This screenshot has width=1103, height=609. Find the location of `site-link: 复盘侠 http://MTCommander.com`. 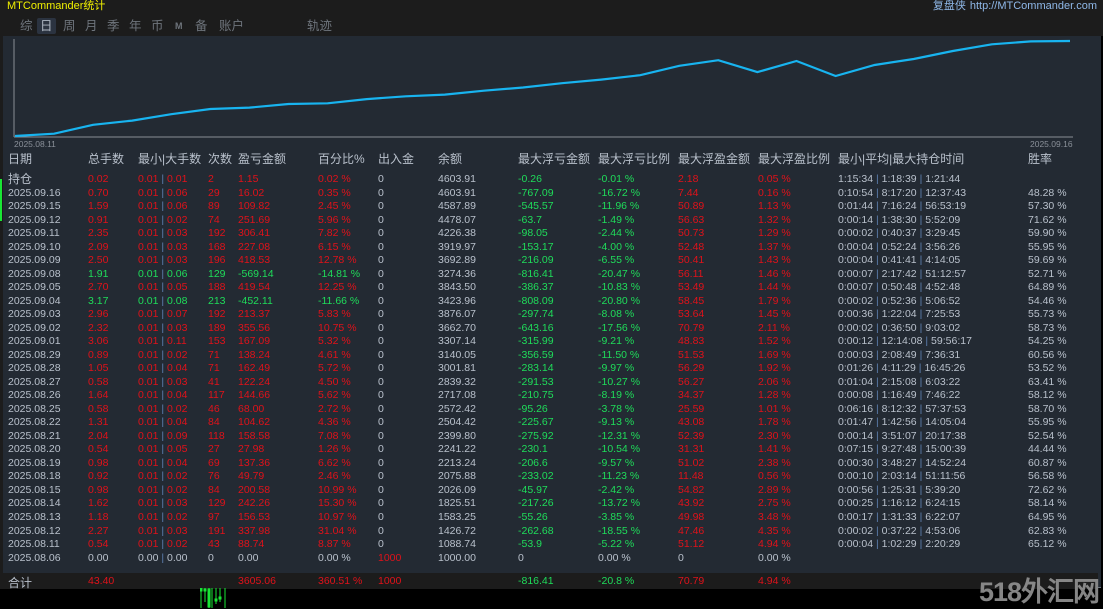

site-link: 复盘侠 http://MTCommander.com is located at coordinates (1015, 6).